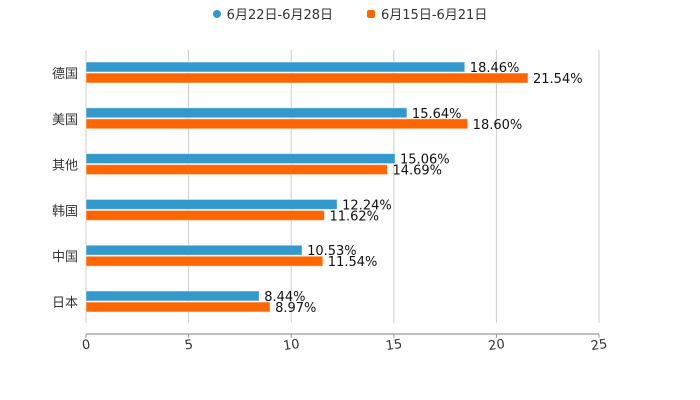 This screenshot has height=400, width=700. What do you see at coordinates (417, 171) in the screenshot?
I see `data-label: 14.69%` at bounding box center [417, 171].